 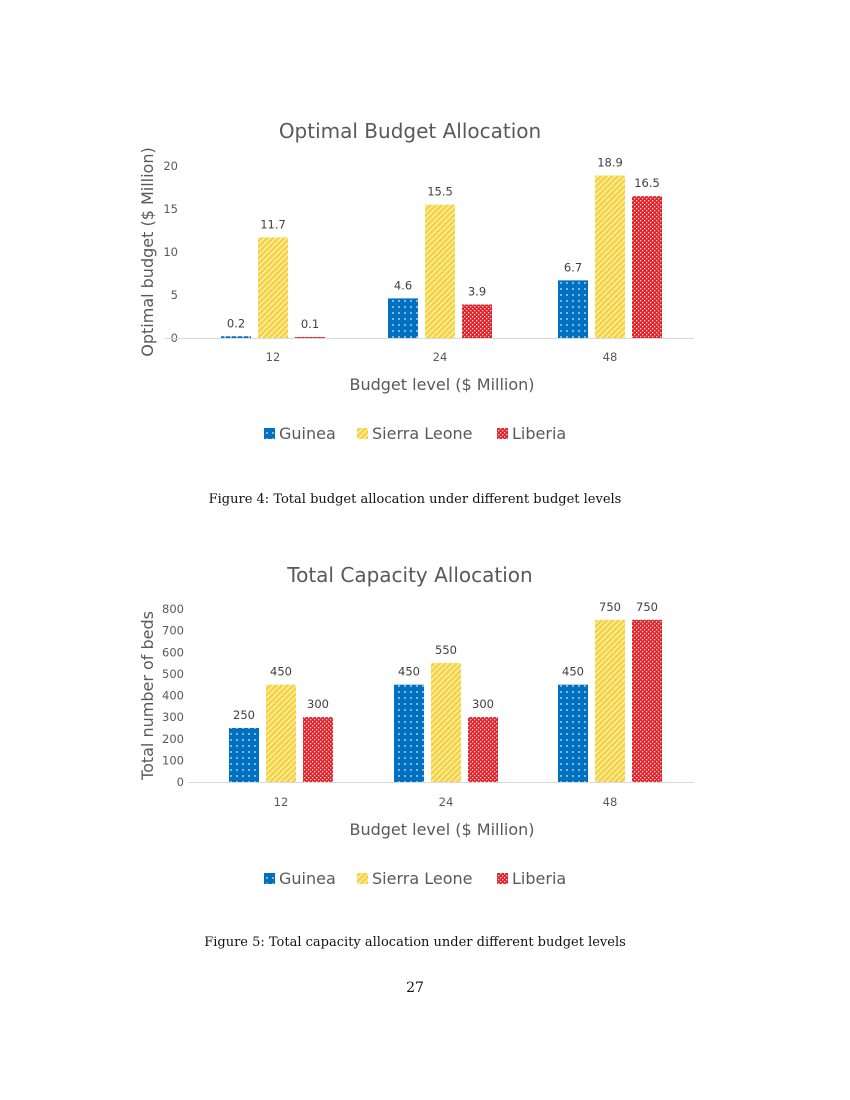 I want to click on y-tick-label: 100, so click(x=173, y=760).